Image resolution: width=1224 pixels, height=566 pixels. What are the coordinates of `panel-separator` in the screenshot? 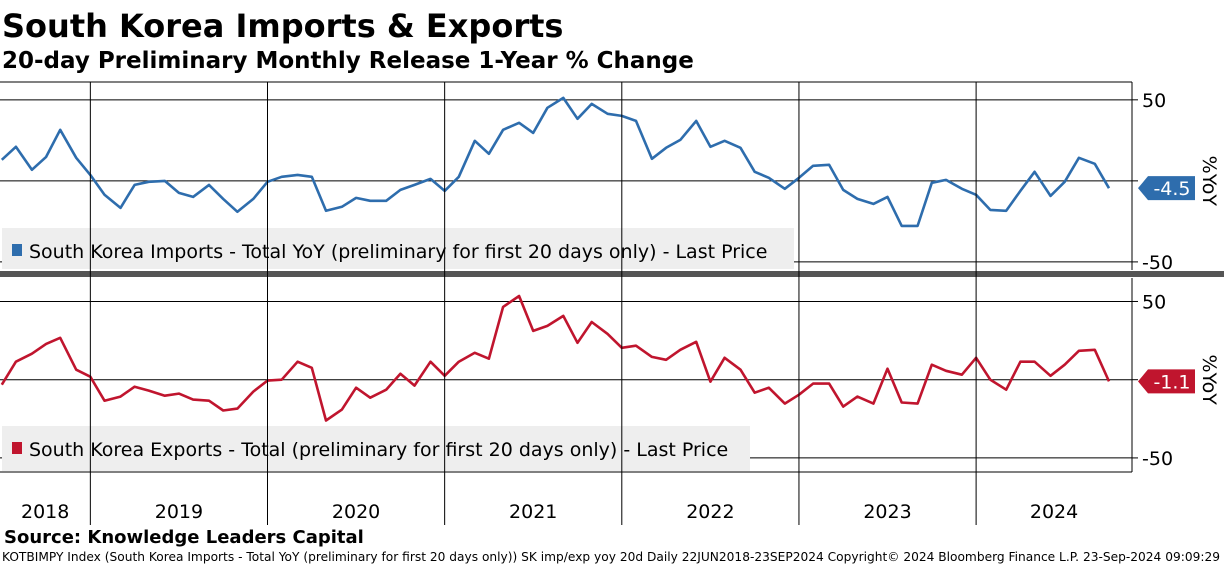 It's located at (612, 274).